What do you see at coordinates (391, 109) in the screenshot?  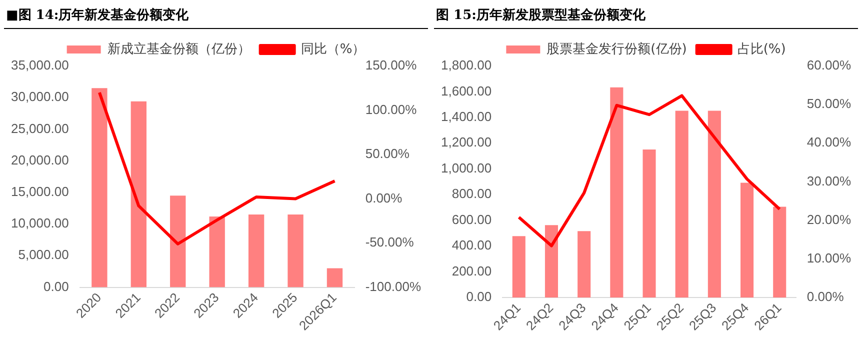 I see `y2-tick-label: 100.00%` at bounding box center [391, 109].